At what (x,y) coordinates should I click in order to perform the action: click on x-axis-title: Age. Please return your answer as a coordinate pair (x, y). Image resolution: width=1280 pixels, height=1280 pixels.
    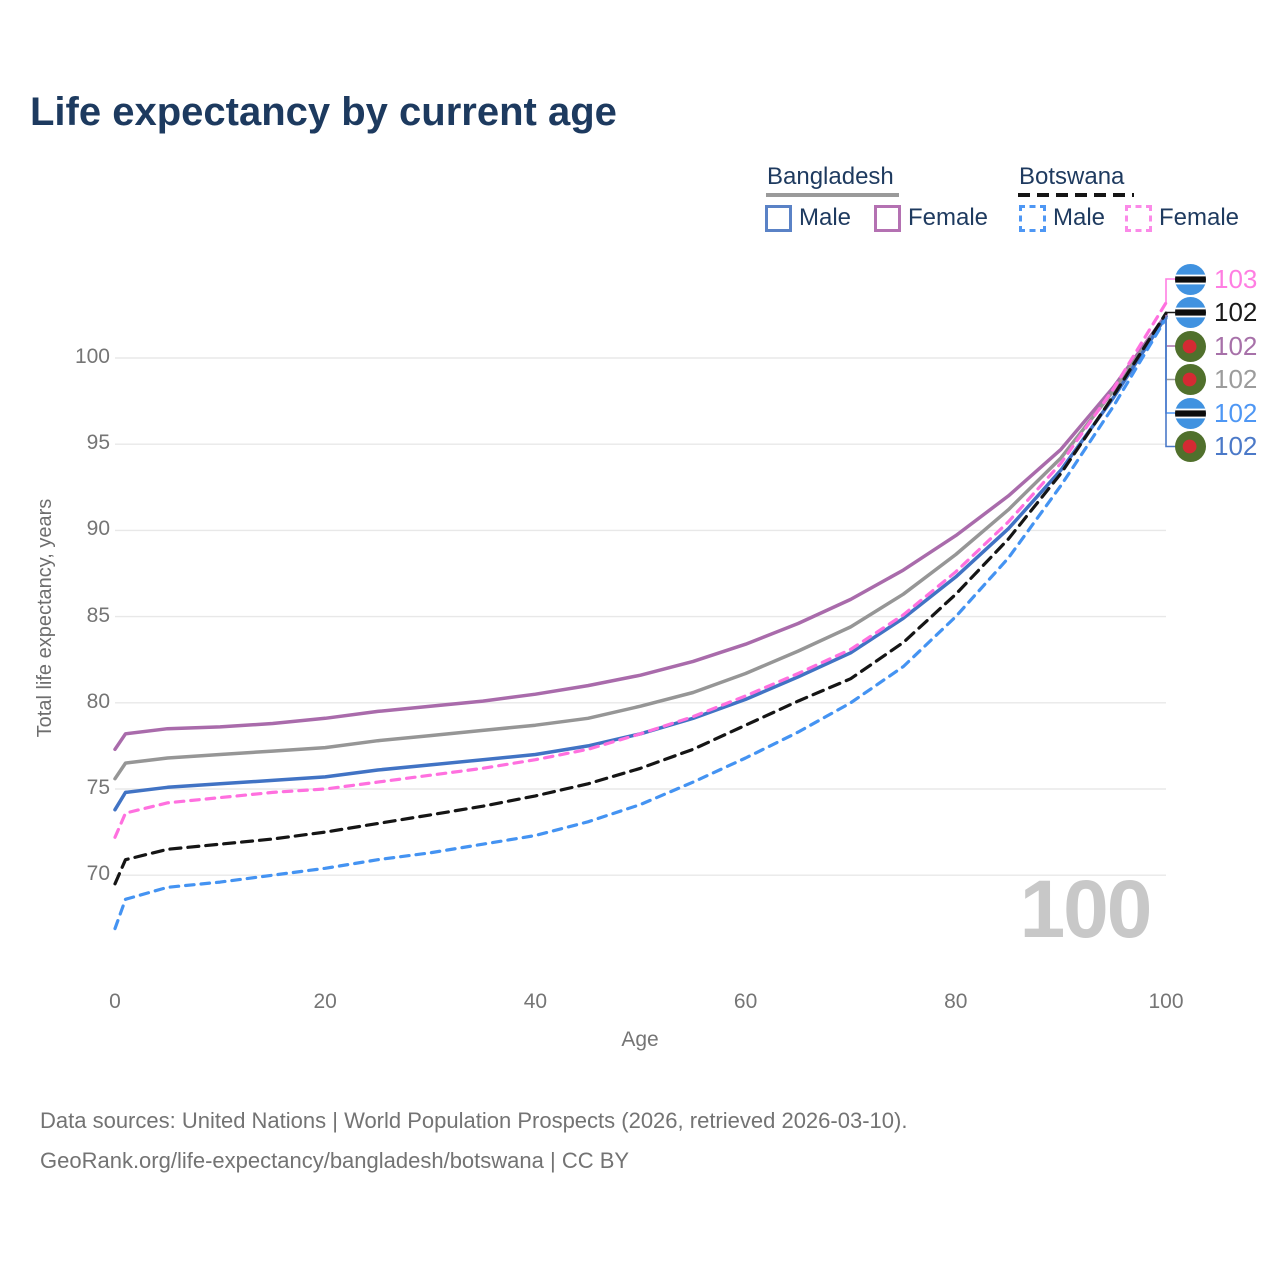
    Looking at the image, I should click on (640, 1039).